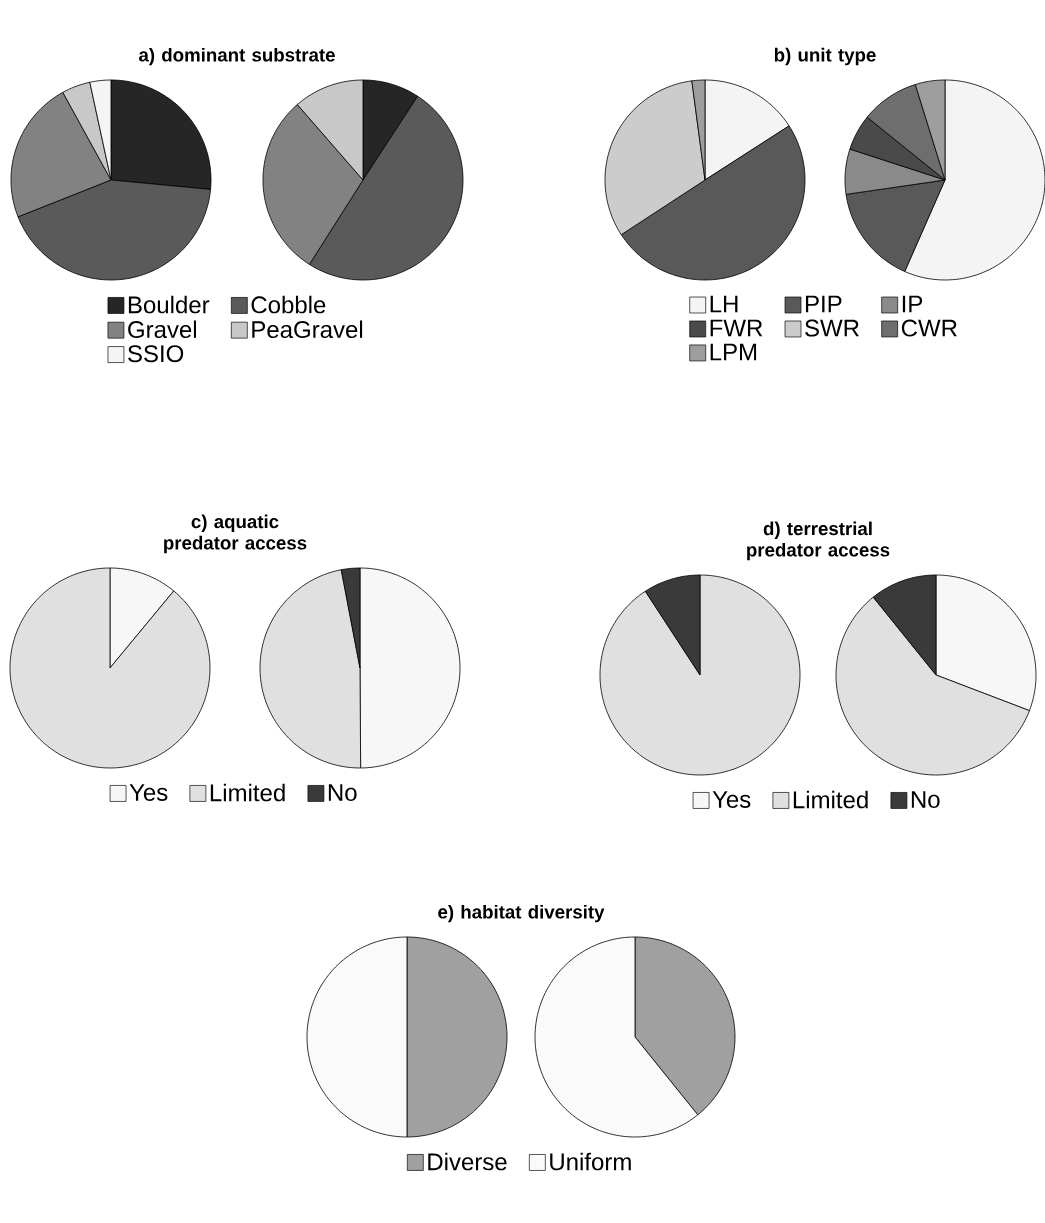  What do you see at coordinates (521, 913) in the screenshot?
I see `chart-title: e) habitat diversity` at bounding box center [521, 913].